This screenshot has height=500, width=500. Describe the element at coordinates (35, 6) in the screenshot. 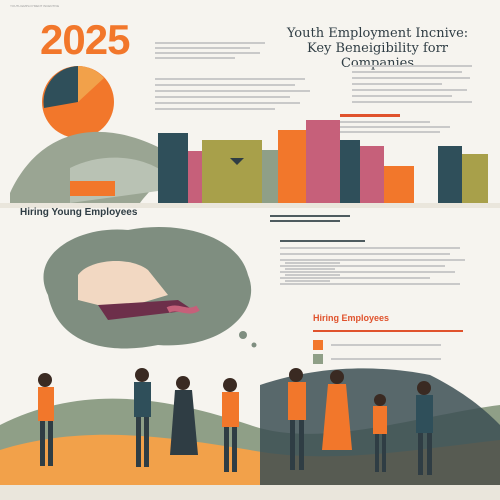

I see `top-strip: YOUTH EMPLOYMENT INCENTIVE` at that location.